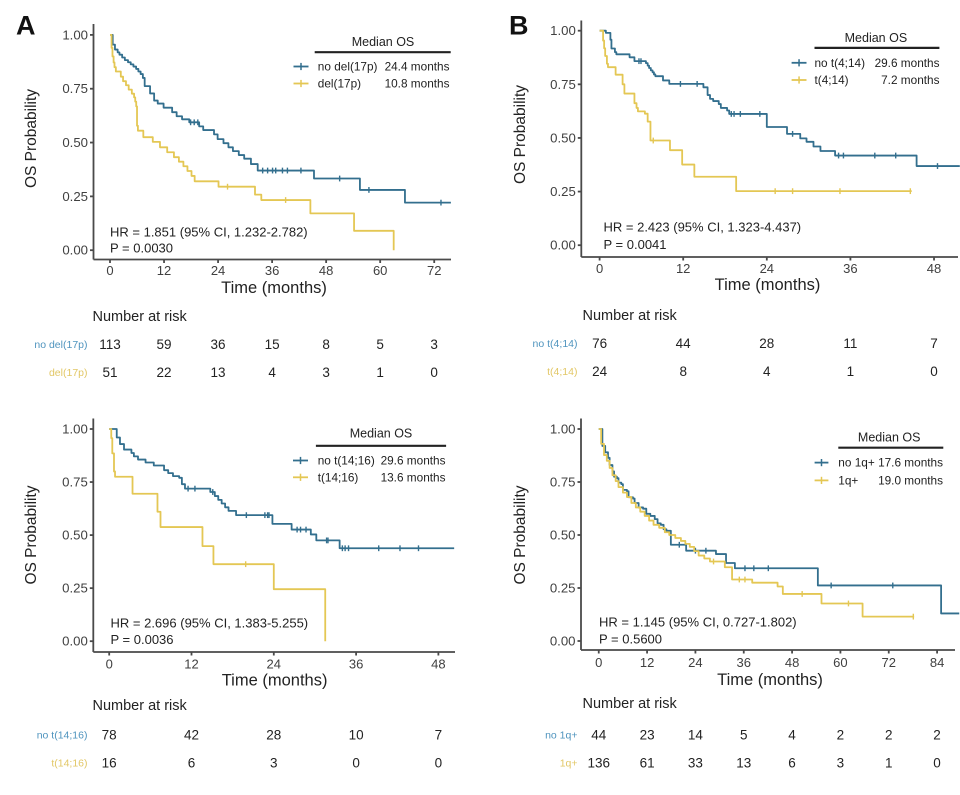 The height and width of the screenshot is (795, 960). Describe the element at coordinates (210, 623) in the screenshot. I see `svg-text:HR = 2.696 (95% CI, 1.383-5.25: HR = 2.696 (95% CI, 1.383-5.255)` at that location.